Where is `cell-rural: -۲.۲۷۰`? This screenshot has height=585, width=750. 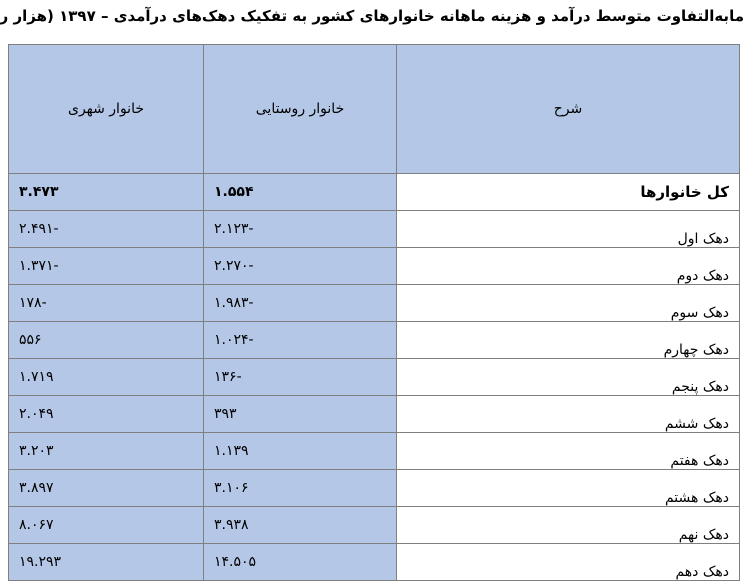 cell-rural: -۲.۲۷۰ is located at coordinates (300, 266).